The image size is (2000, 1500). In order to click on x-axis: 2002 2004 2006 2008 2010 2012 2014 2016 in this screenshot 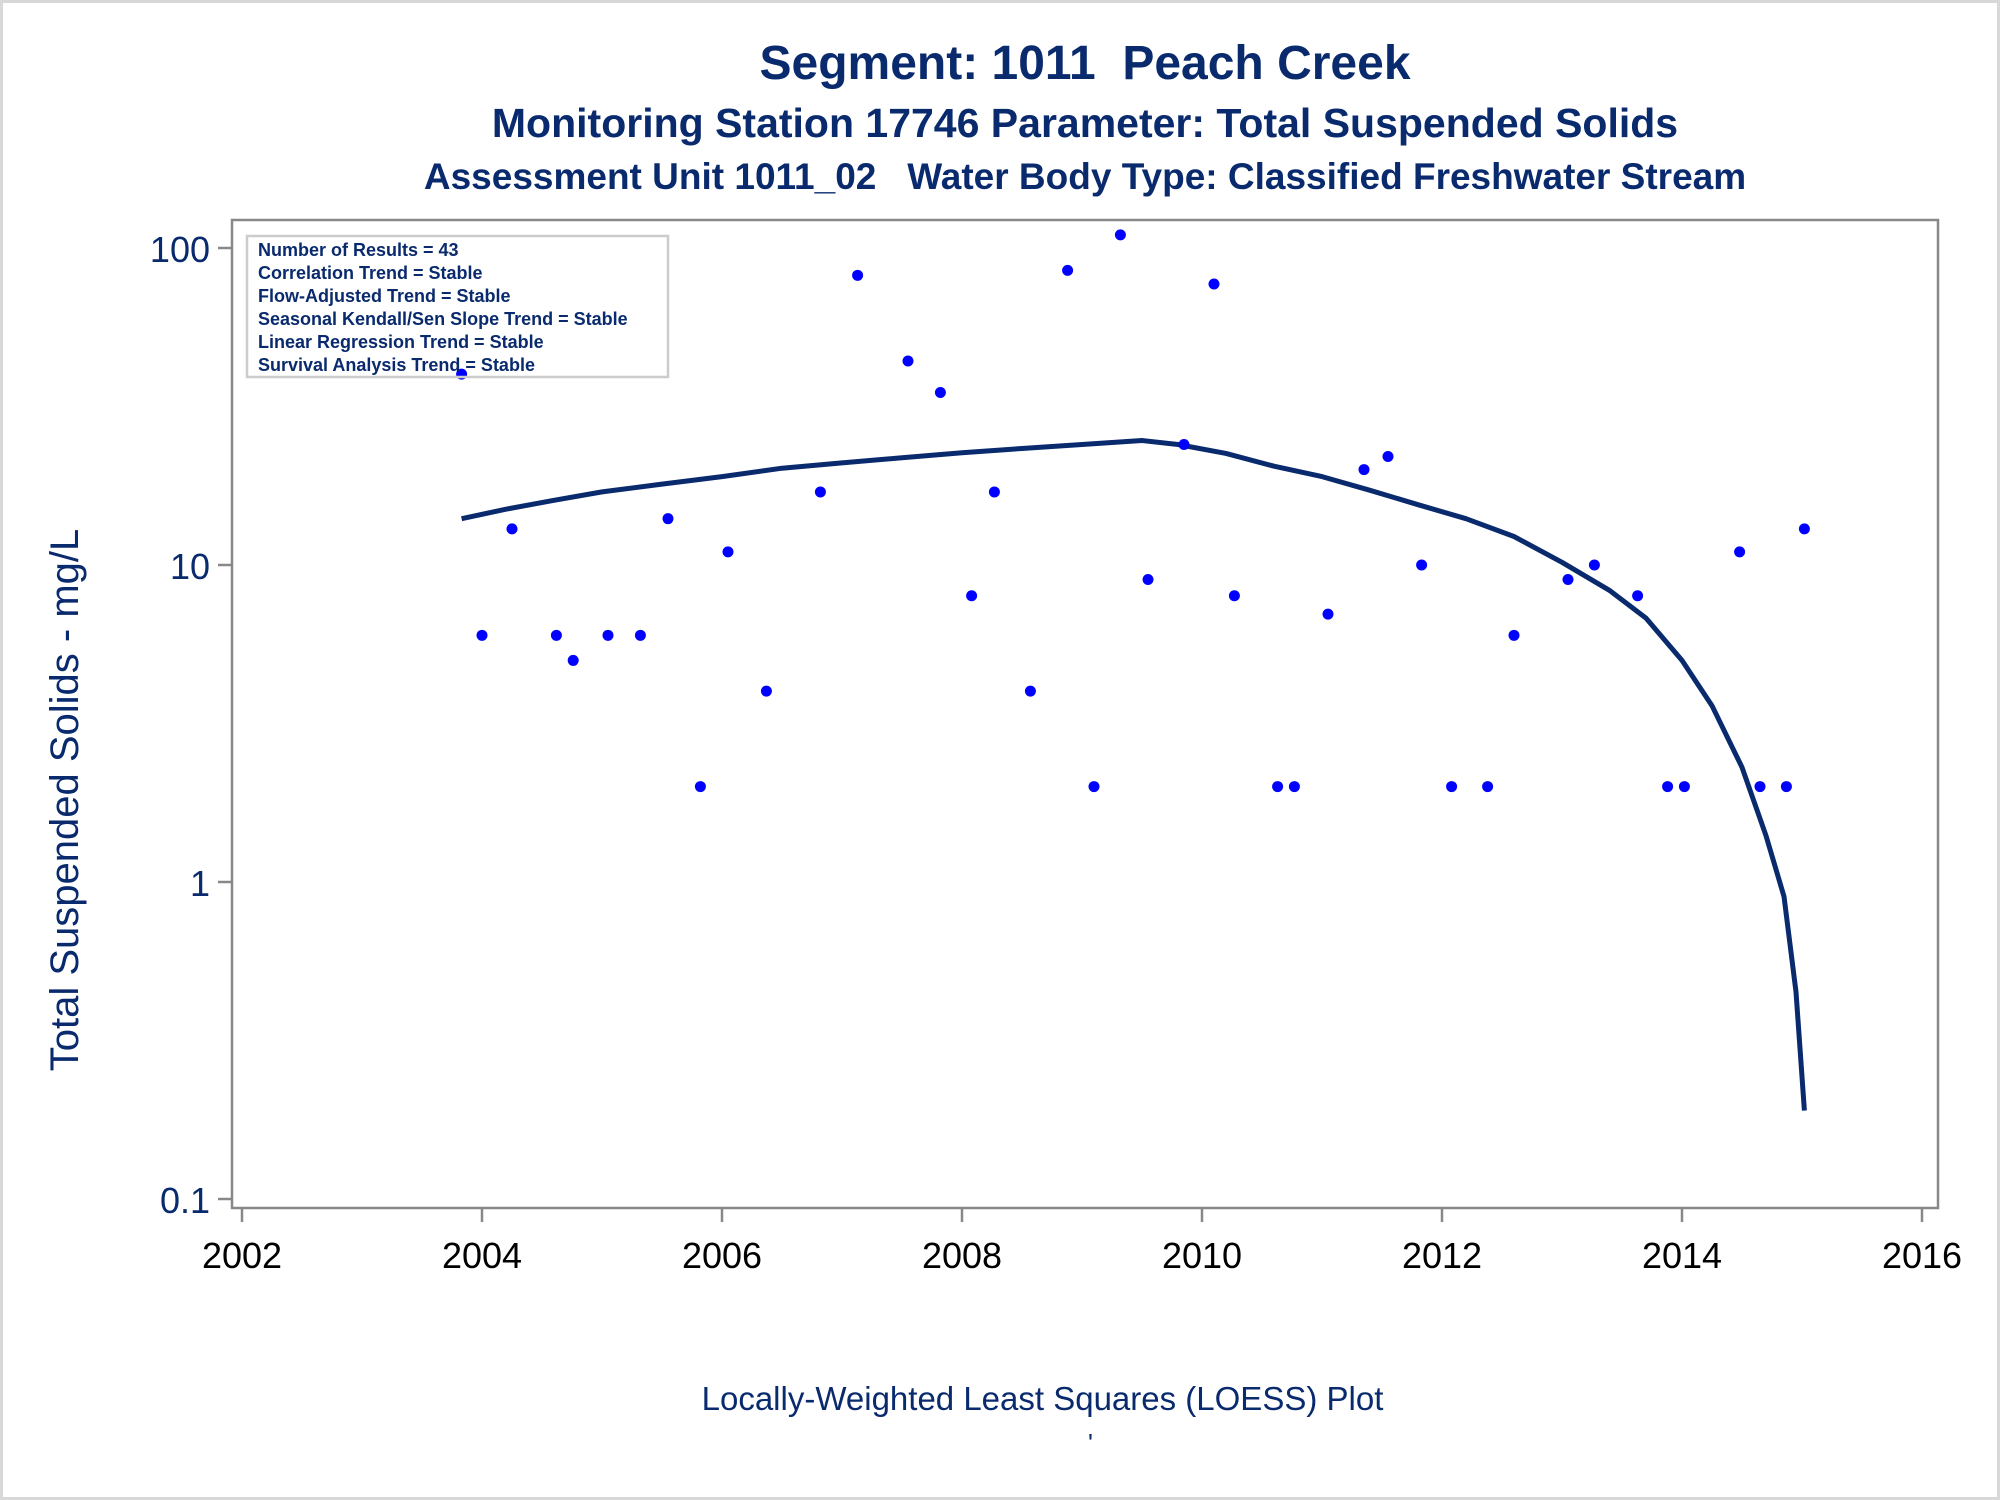, I will do `click(1082, 1242)`.